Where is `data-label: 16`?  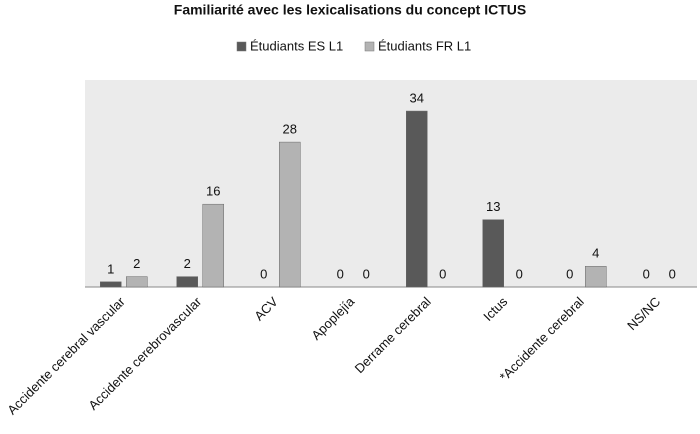
data-label: 16 is located at coordinates (213, 191).